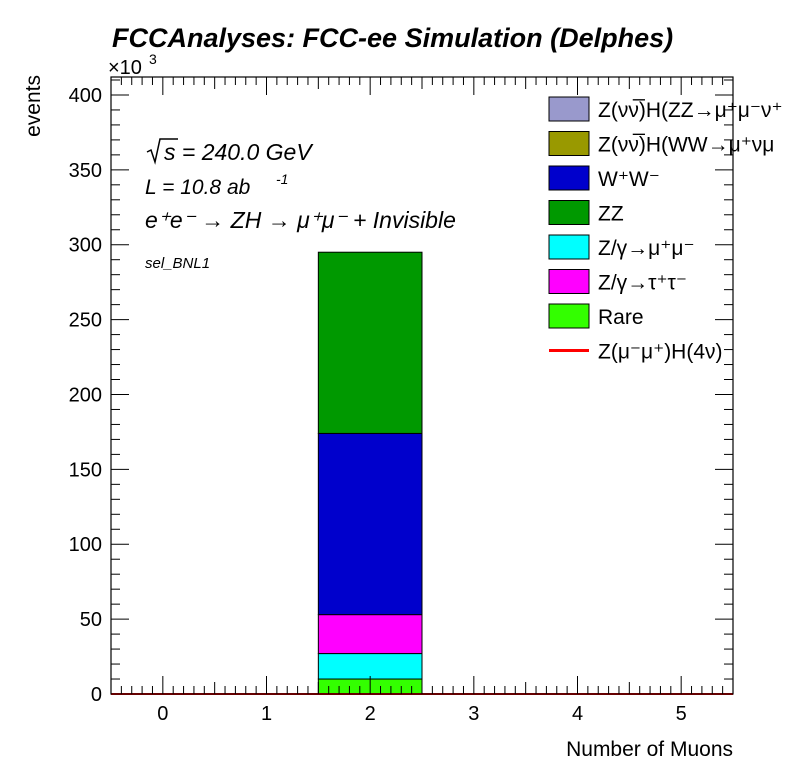 The height and width of the screenshot is (772, 796). I want to click on bar-stack-group, so click(370, 473).